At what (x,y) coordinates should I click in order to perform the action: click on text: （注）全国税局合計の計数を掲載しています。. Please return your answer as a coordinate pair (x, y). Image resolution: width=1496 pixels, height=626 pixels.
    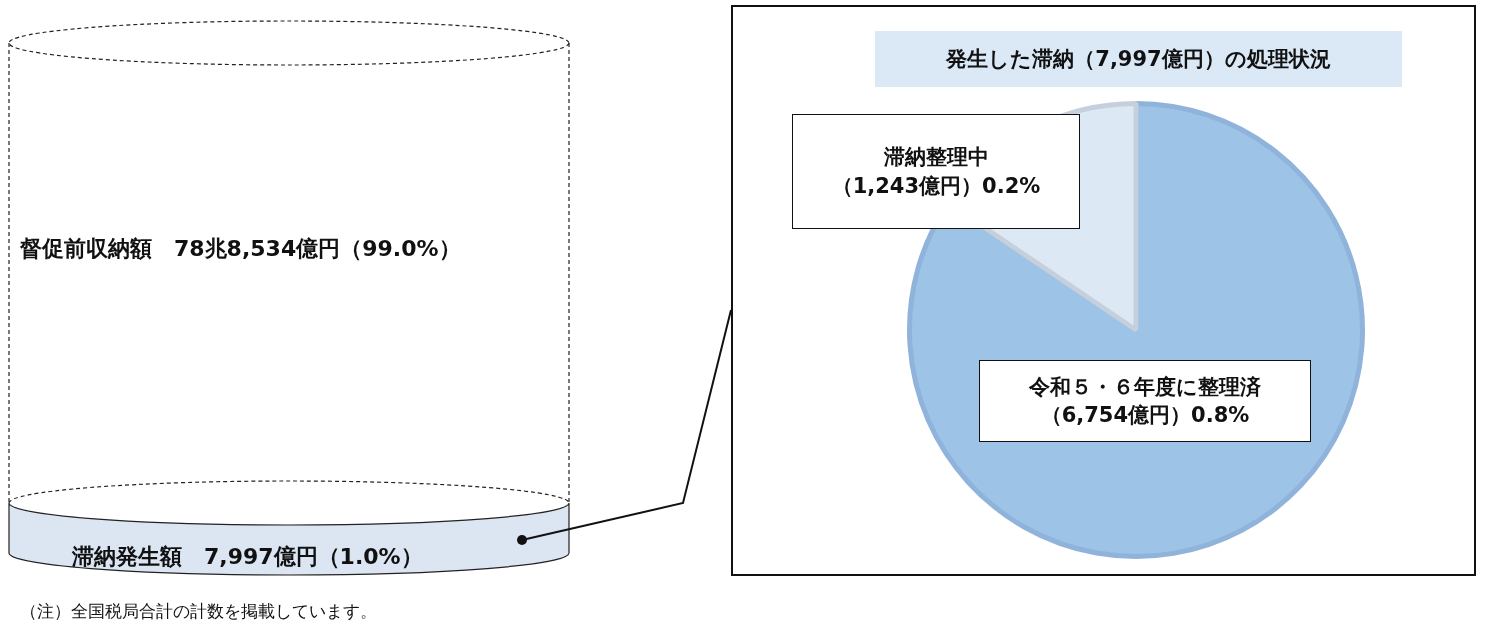
    Looking at the image, I should click on (198, 611).